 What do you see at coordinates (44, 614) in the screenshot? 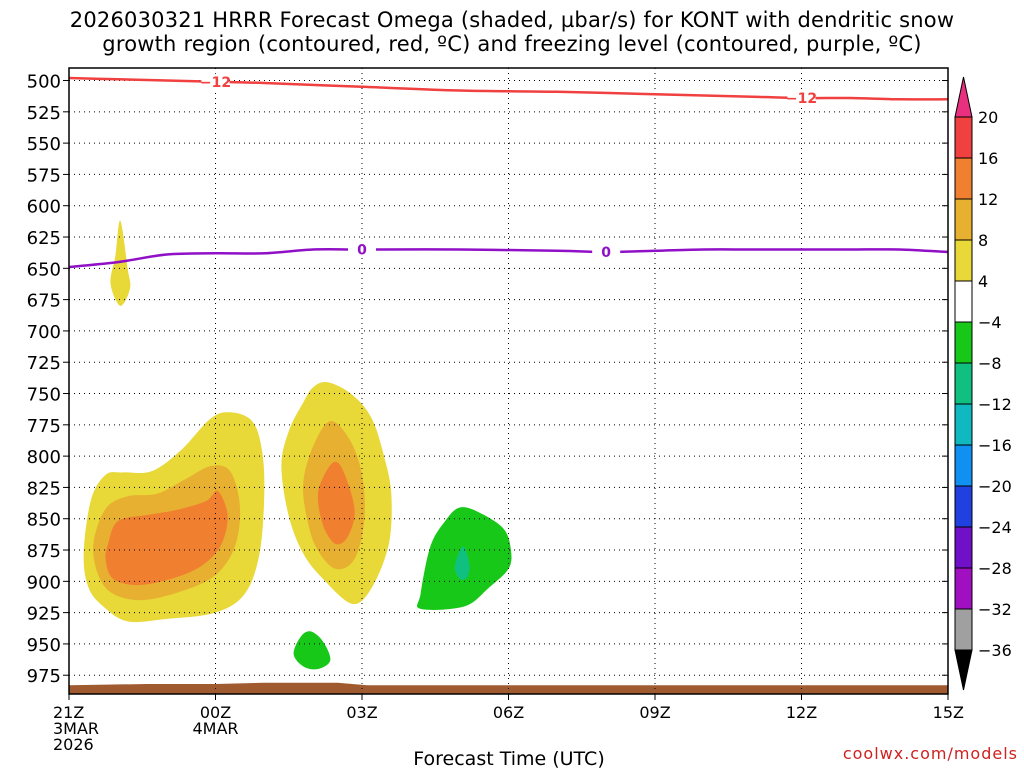
I see `y-tick-label-925: 925` at bounding box center [44, 614].